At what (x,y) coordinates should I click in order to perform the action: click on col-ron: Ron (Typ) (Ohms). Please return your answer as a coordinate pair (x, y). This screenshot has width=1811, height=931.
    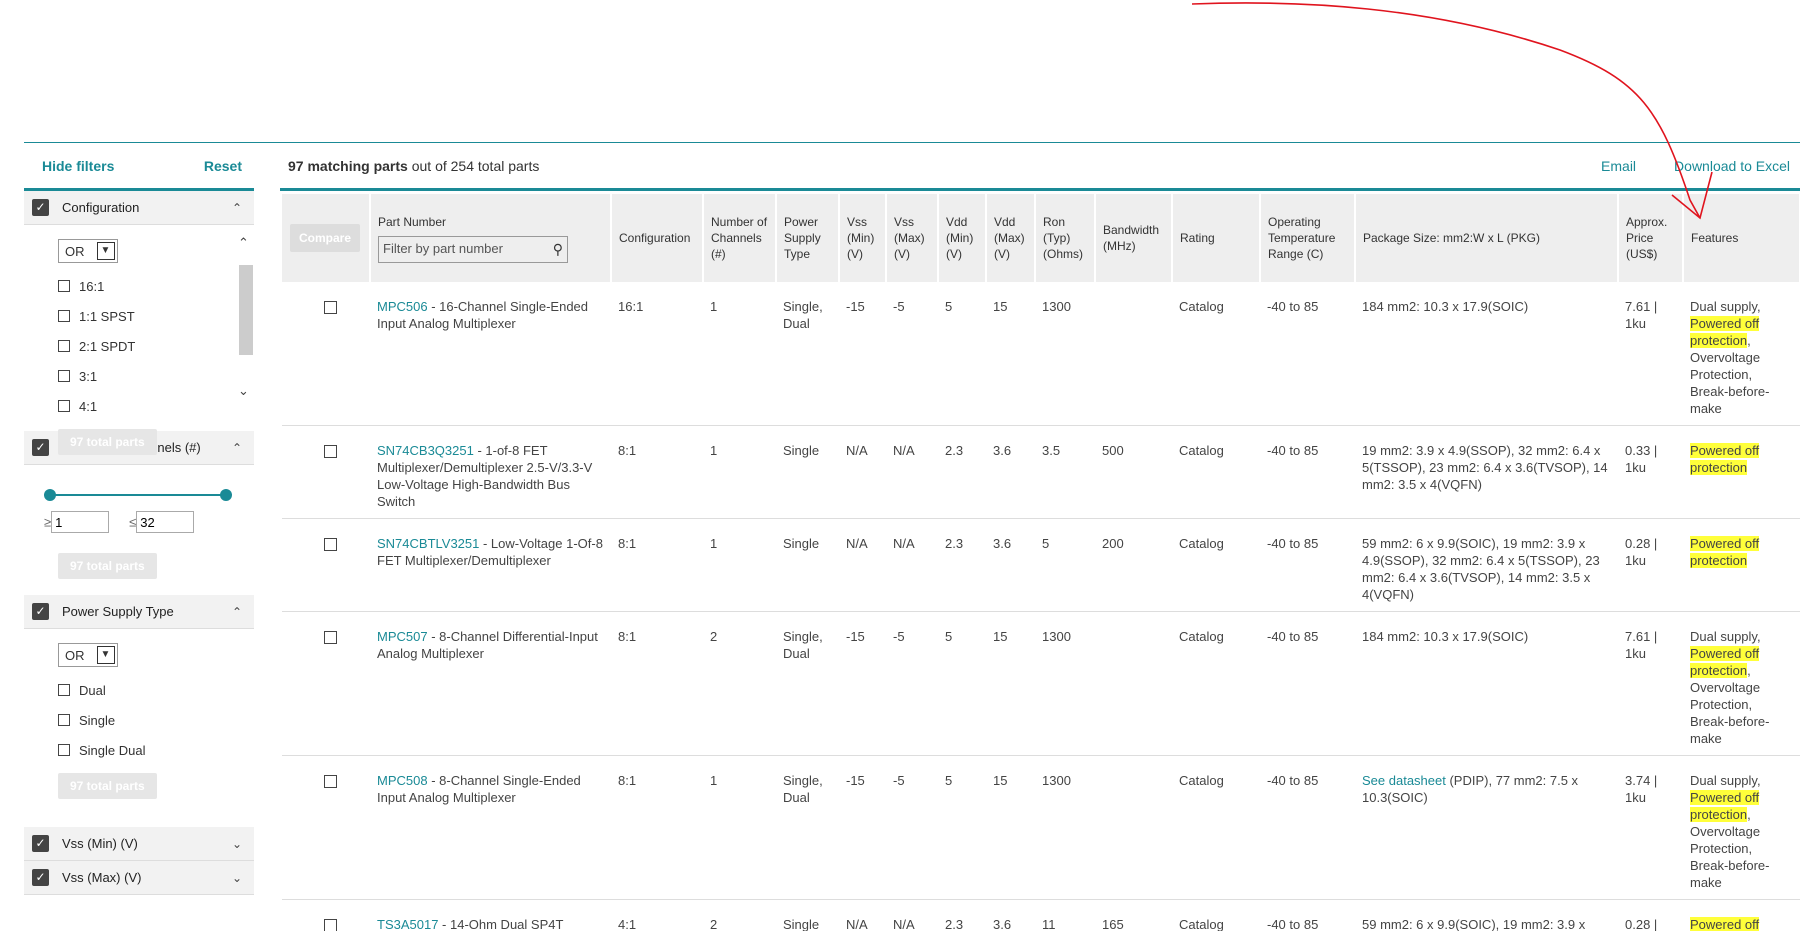
    Looking at the image, I should click on (1065, 238).